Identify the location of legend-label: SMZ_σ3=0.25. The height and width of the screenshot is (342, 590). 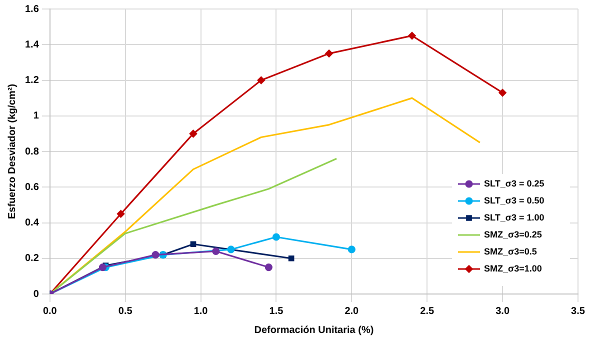
(513, 234).